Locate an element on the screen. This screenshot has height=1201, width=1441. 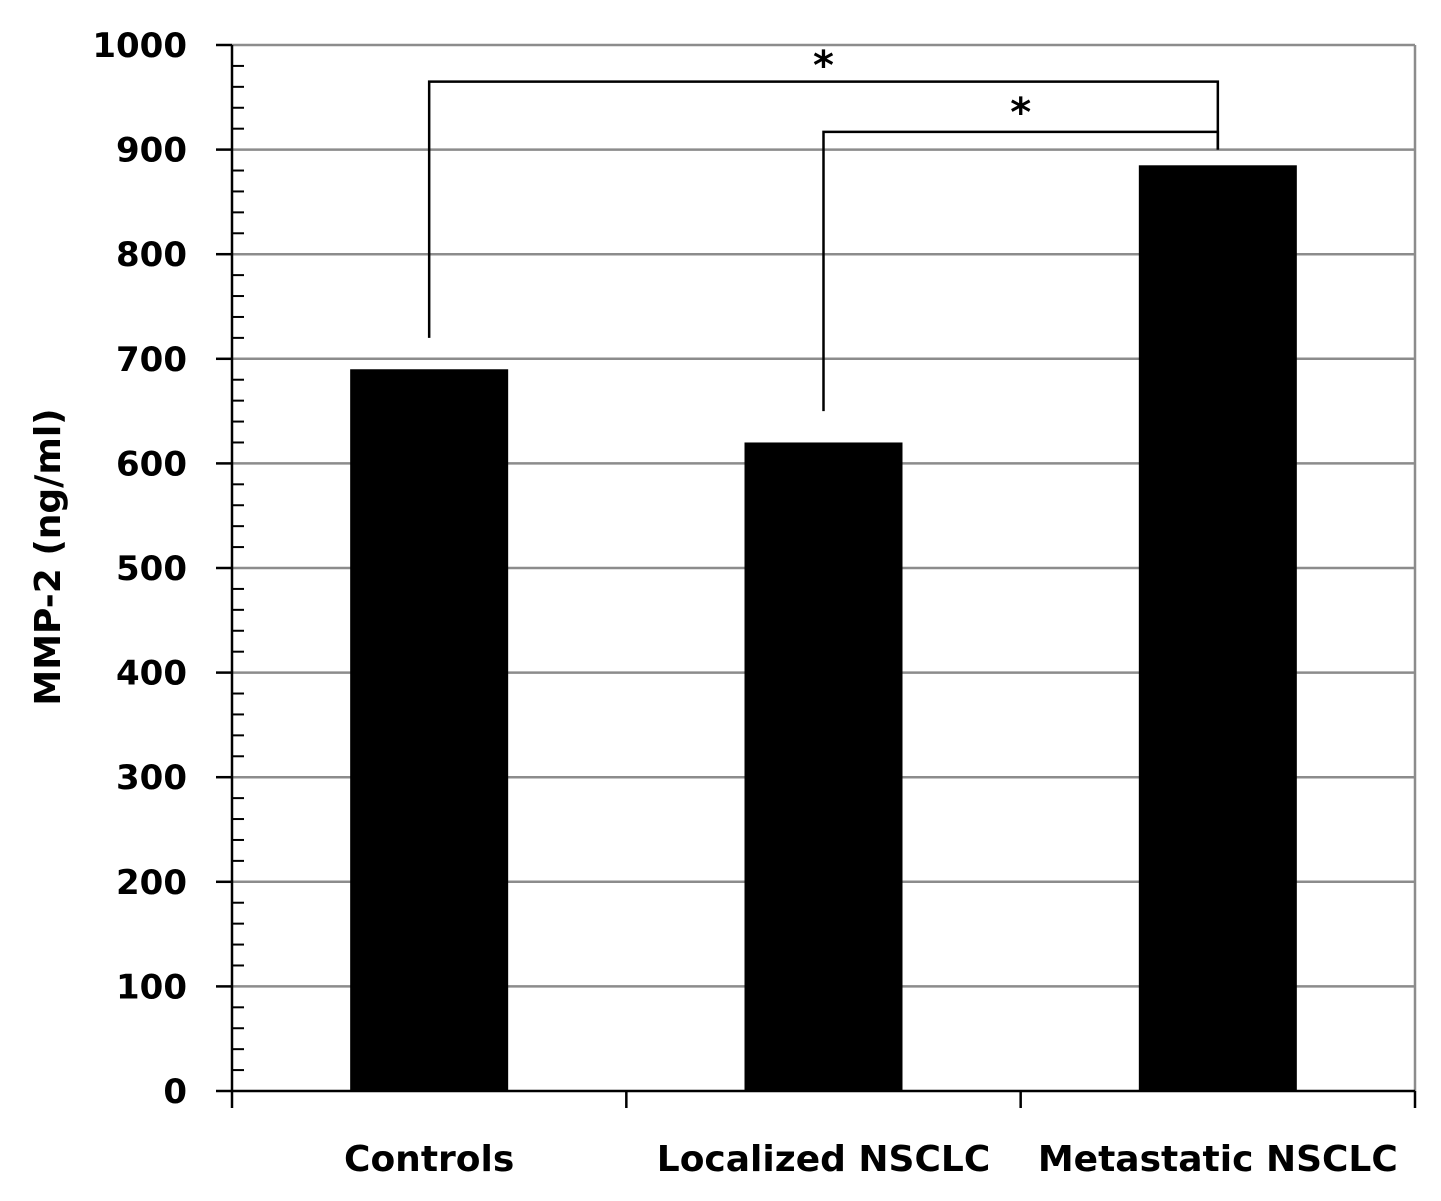
x-tick-label: Controls is located at coordinates (429, 1159).